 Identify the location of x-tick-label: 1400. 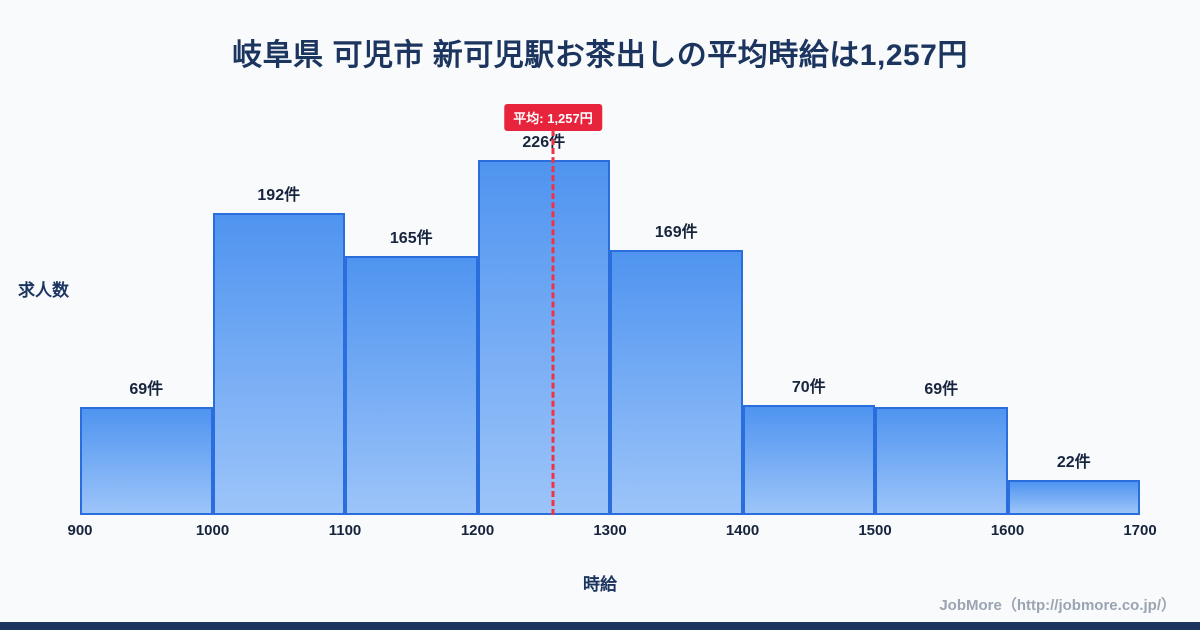
(742, 530).